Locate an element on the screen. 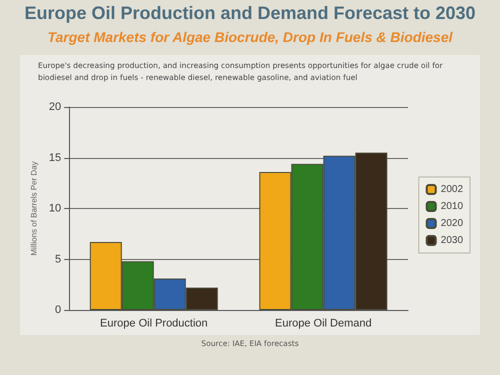 This screenshot has width=500, height=375. y-tick-label: 20 is located at coordinates (55, 107).